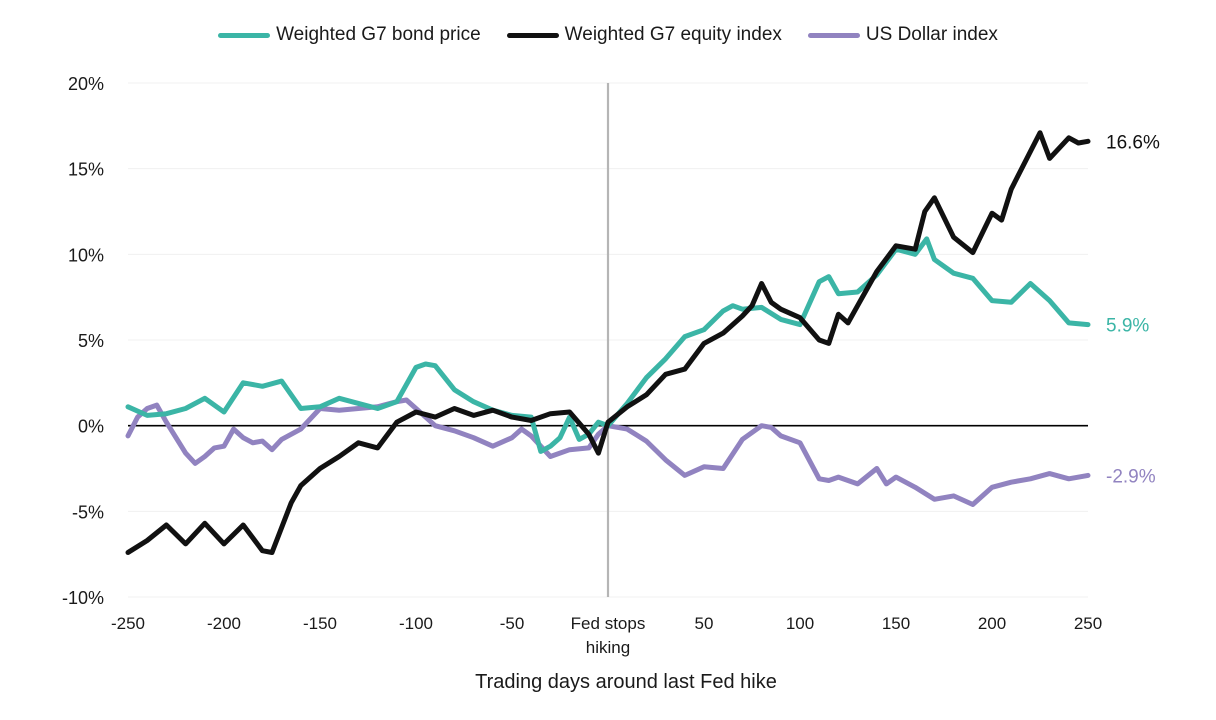 The height and width of the screenshot is (720, 1216). What do you see at coordinates (88, 512) in the screenshot?
I see `y-tick-label: -5%` at bounding box center [88, 512].